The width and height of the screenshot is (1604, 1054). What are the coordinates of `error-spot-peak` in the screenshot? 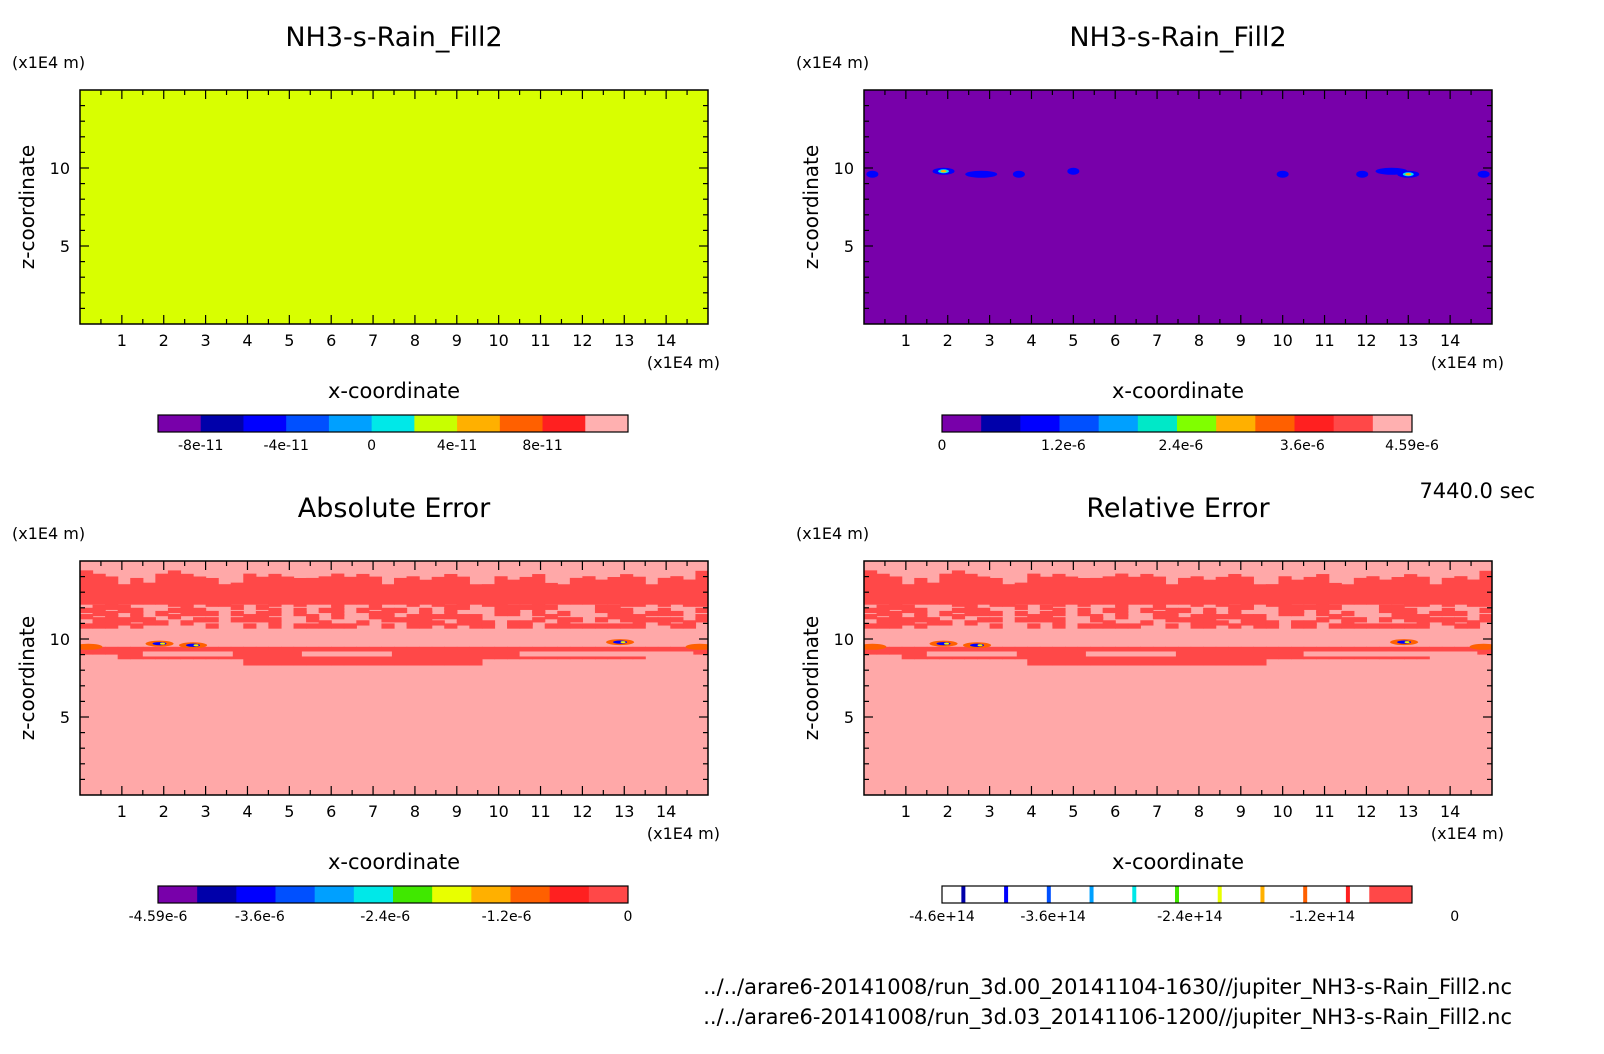 It's located at (947, 643).